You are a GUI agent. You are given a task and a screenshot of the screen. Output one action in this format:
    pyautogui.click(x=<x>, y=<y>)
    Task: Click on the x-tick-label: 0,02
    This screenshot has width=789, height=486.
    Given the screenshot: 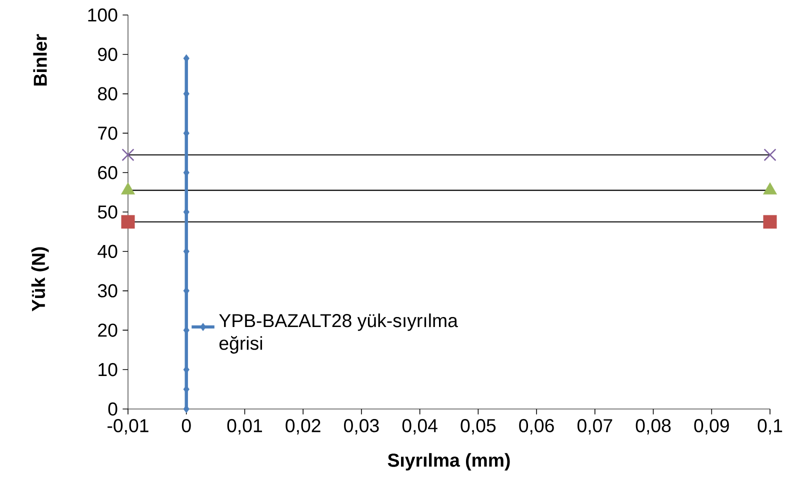 What is the action you would take?
    pyautogui.click(x=303, y=426)
    